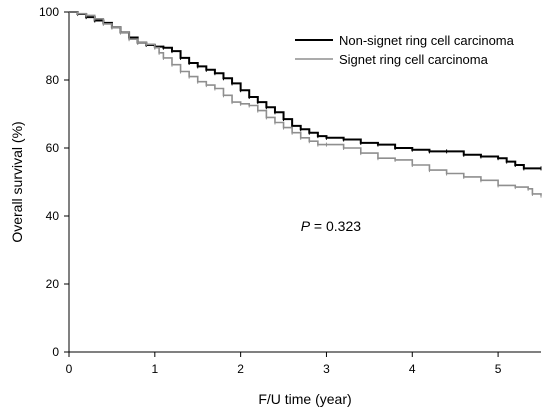 Image resolution: width=550 pixels, height=412 pixels. I want to click on x-tick-label: 1, so click(154, 369).